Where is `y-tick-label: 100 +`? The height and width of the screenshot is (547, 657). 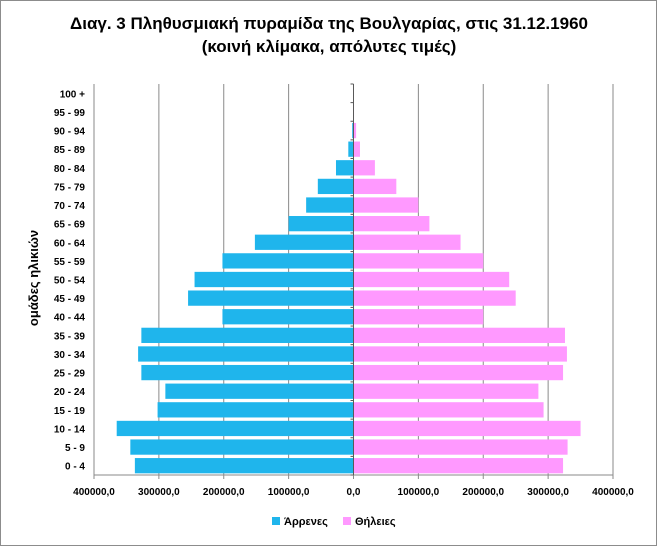 y-tick-label: 100 + is located at coordinates (72, 94).